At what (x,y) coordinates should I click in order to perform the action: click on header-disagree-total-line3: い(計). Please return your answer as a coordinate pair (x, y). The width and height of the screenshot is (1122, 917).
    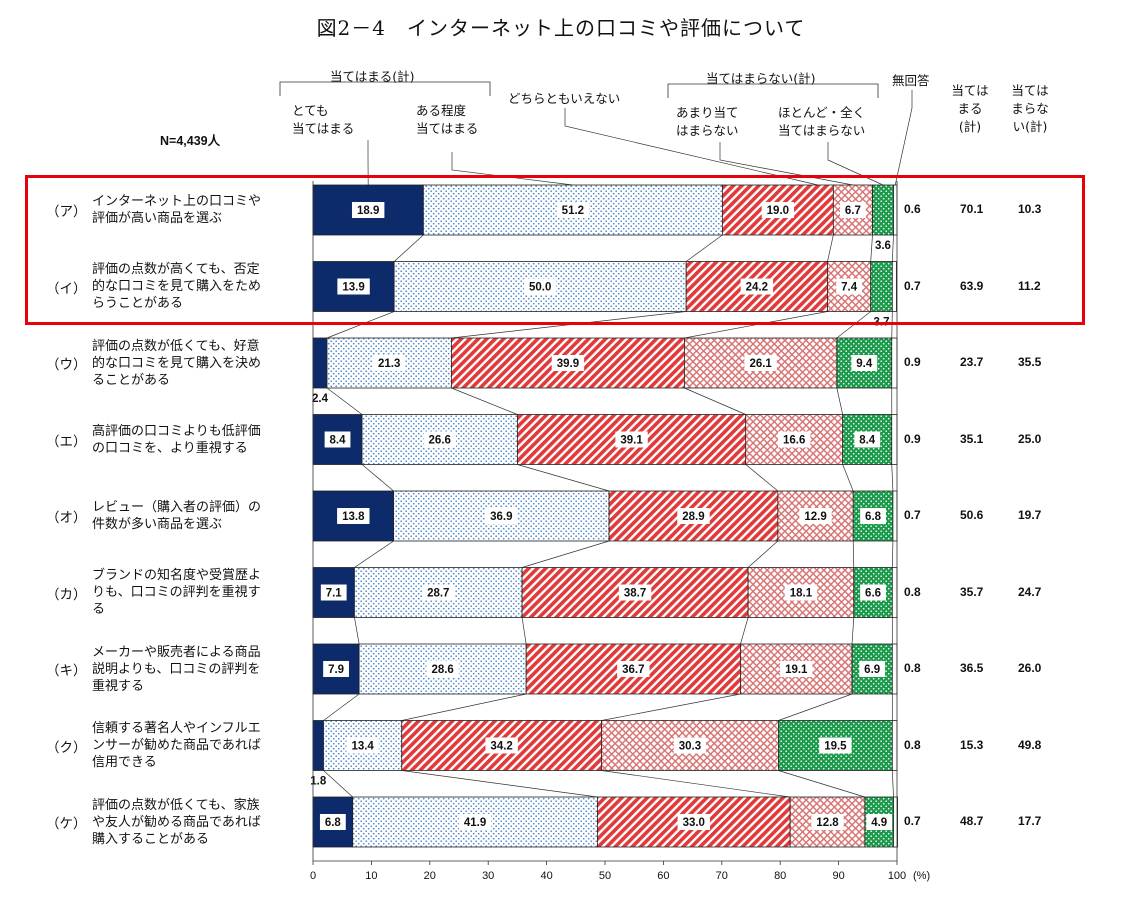
    Looking at the image, I should click on (1030, 126).